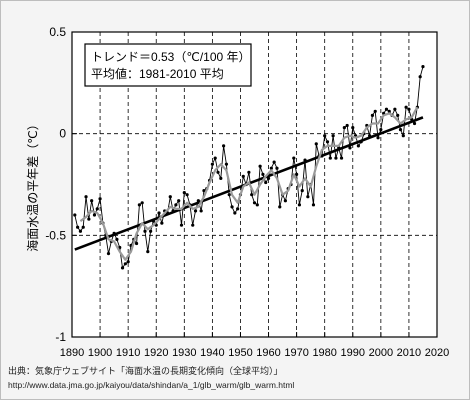 The width and height of the screenshot is (470, 400). I want to click on annotation-trend-text: トレンド＝0.53（℃/100 年）, so click(171, 57).